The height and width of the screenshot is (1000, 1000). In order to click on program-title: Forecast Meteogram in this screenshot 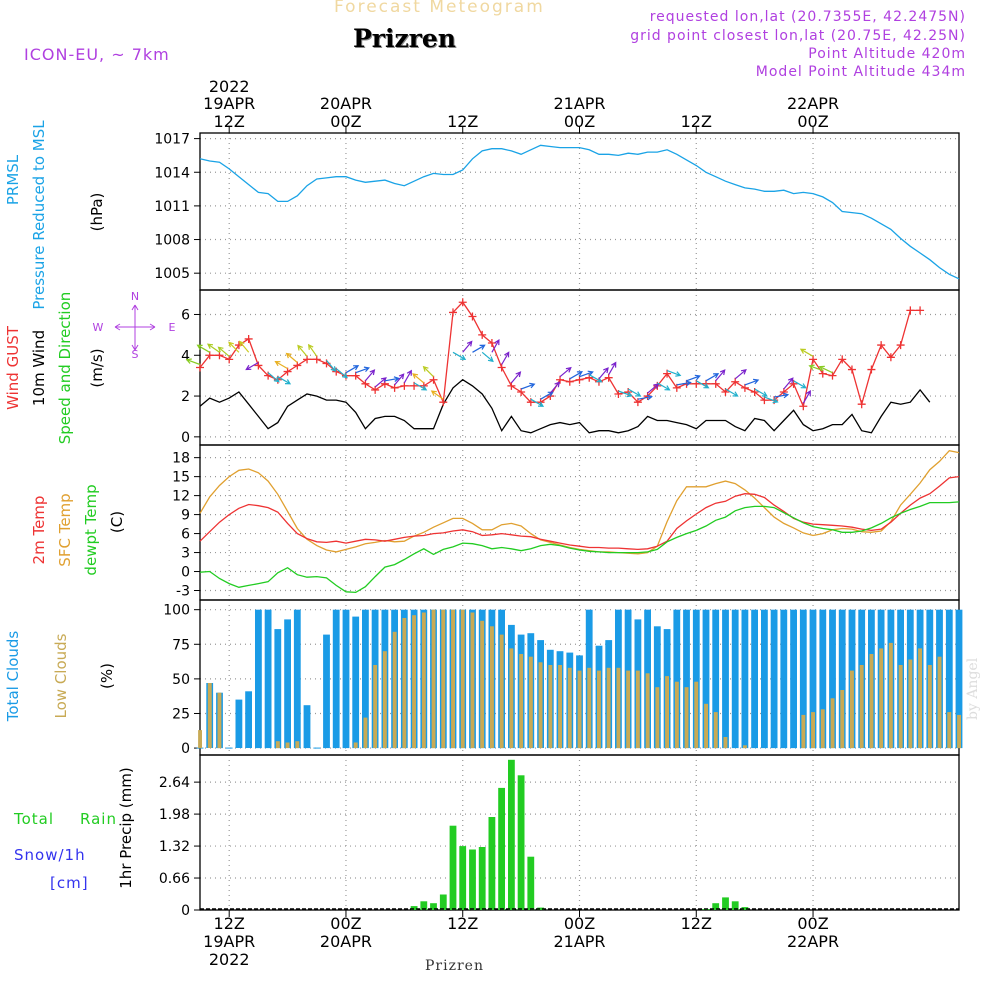, I will do `click(439, 8)`.